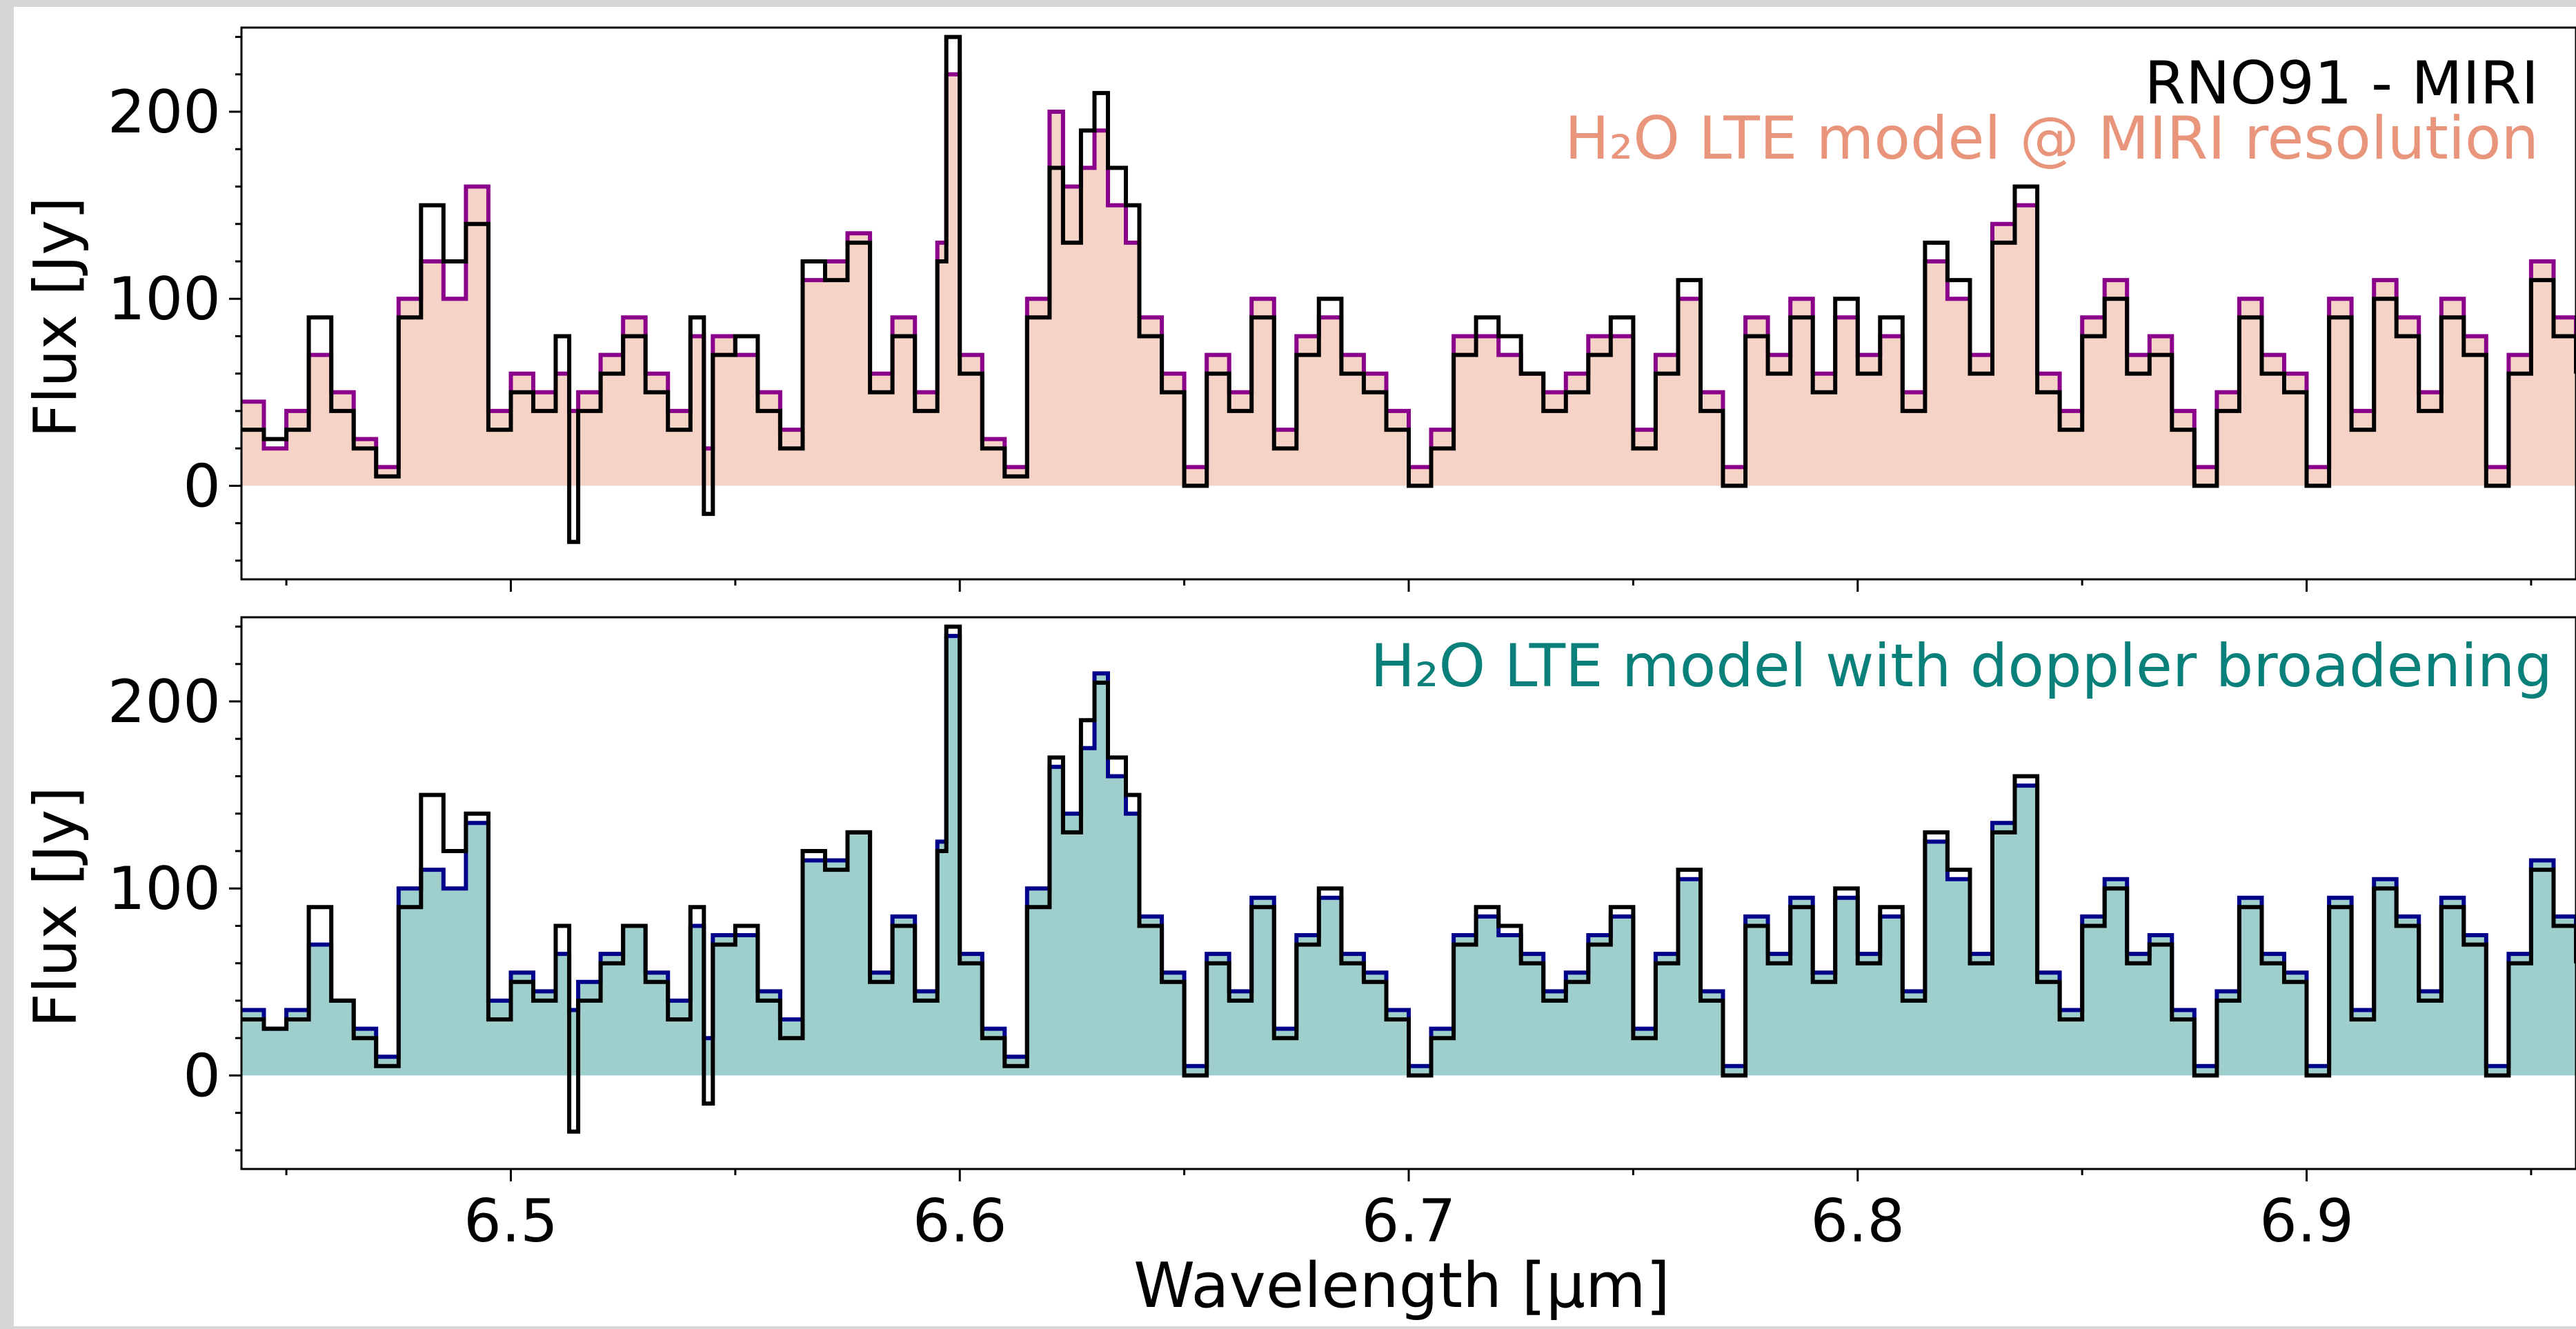  What do you see at coordinates (1409, 585) in the screenshot?
I see `x-axis-ticks` at bounding box center [1409, 585].